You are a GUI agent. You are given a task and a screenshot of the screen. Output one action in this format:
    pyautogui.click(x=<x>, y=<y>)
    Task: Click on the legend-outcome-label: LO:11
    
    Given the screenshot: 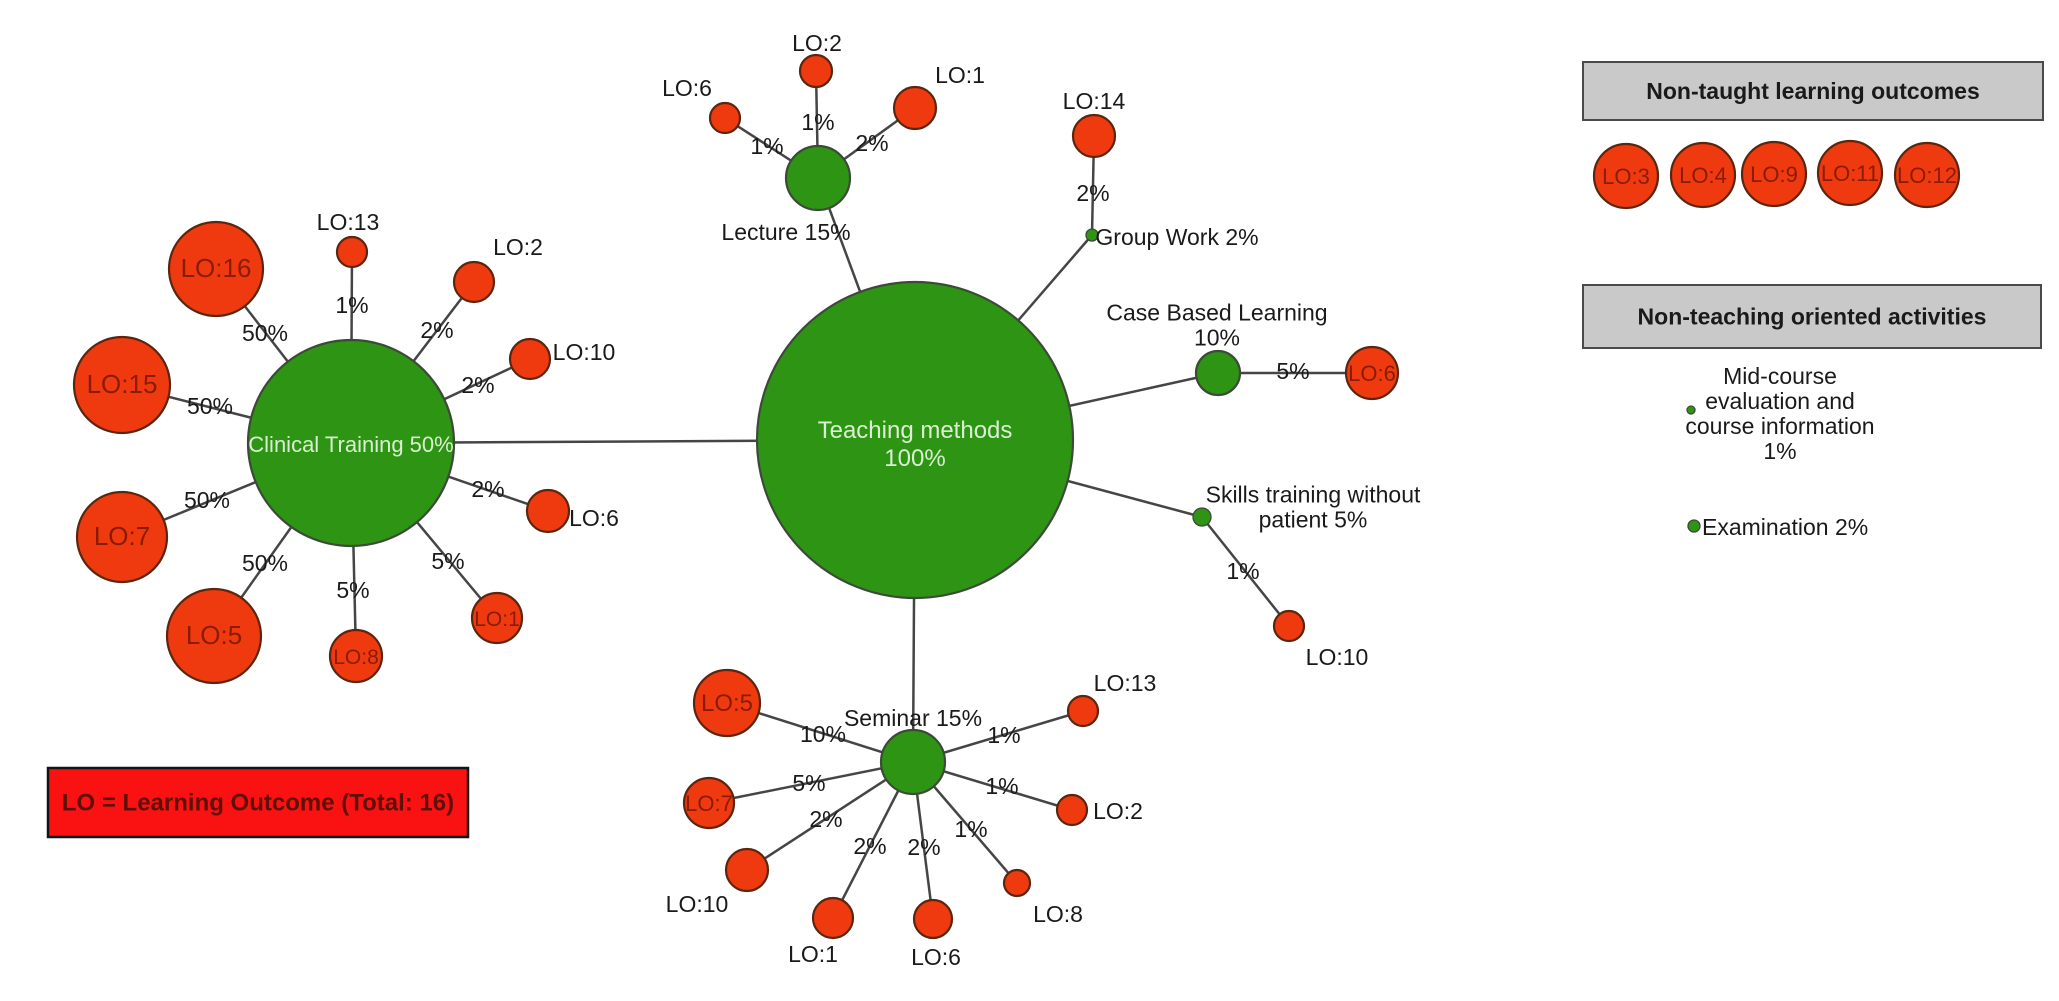 What is the action you would take?
    pyautogui.click(x=1850, y=173)
    